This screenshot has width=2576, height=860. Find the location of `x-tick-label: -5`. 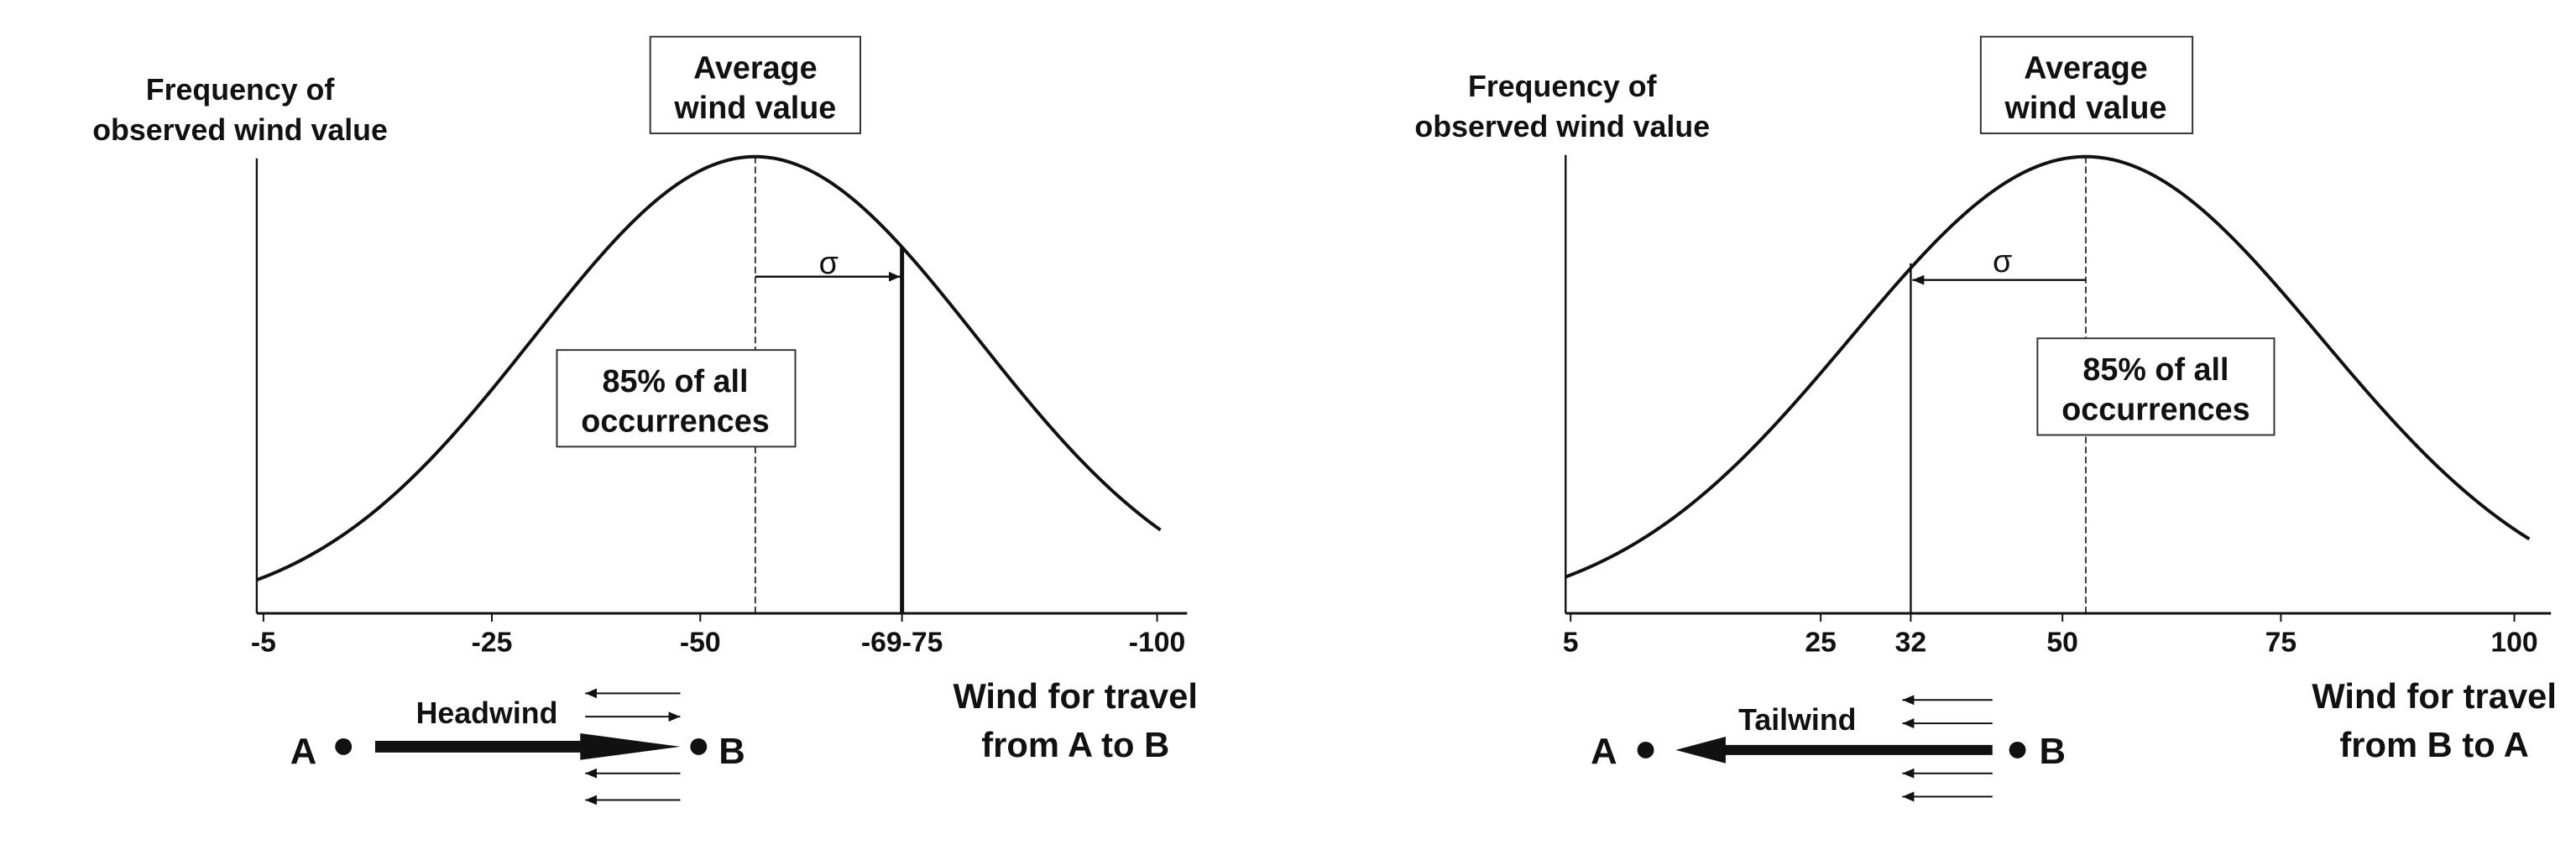

x-tick-label: -5 is located at coordinates (263, 643).